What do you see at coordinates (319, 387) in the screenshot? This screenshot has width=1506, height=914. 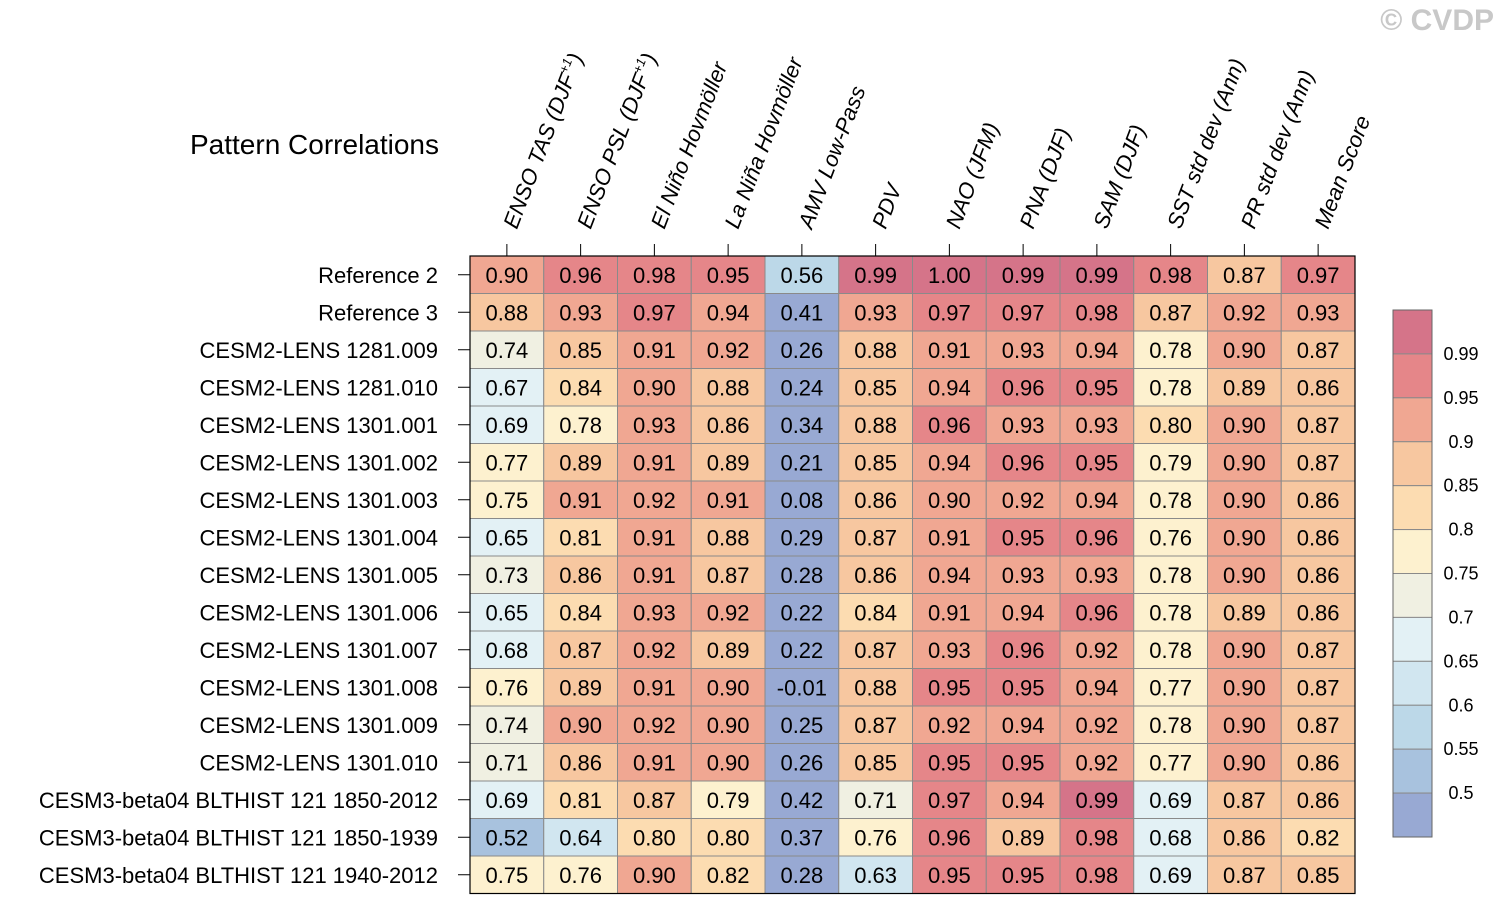 I see `row-label: CESM2-LENS 1281.010` at bounding box center [319, 387].